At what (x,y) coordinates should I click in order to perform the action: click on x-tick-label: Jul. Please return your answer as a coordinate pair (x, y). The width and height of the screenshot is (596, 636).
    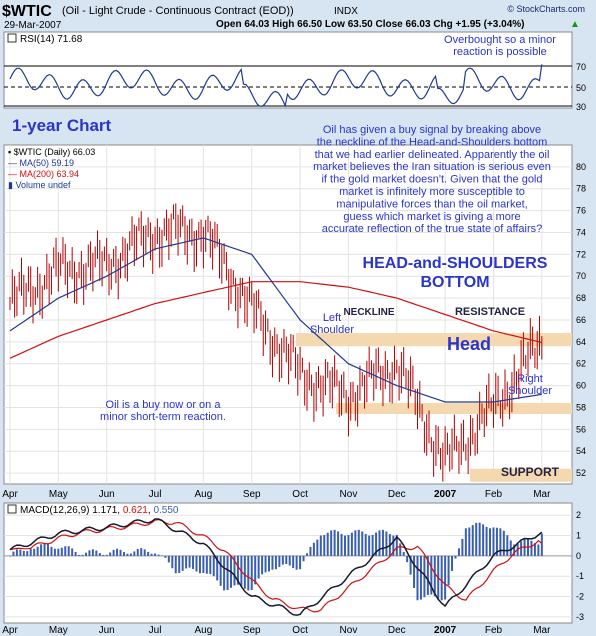
    Looking at the image, I should click on (155, 630).